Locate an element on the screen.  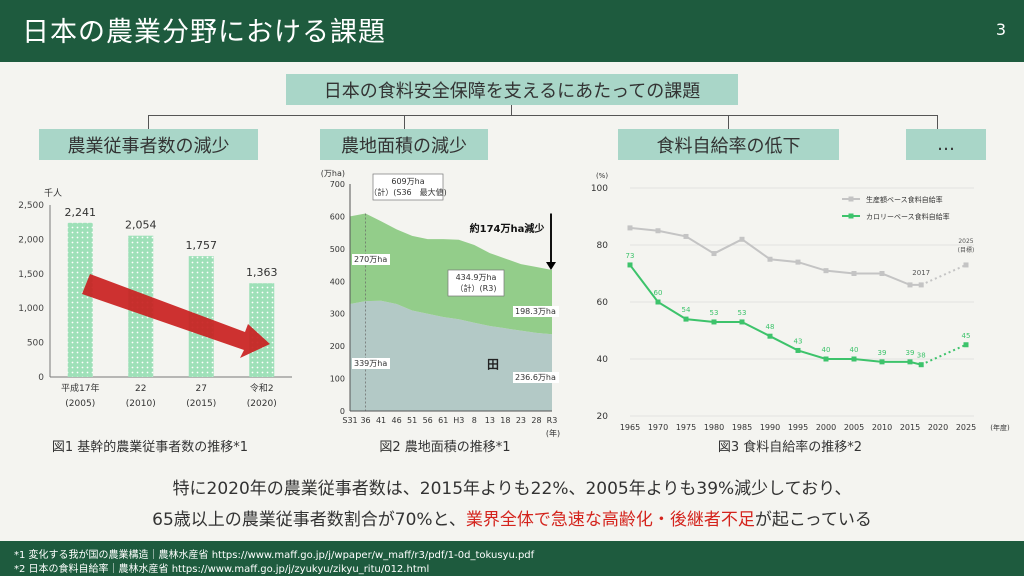
x-tick-label: 1975 is located at coordinates (686, 427).